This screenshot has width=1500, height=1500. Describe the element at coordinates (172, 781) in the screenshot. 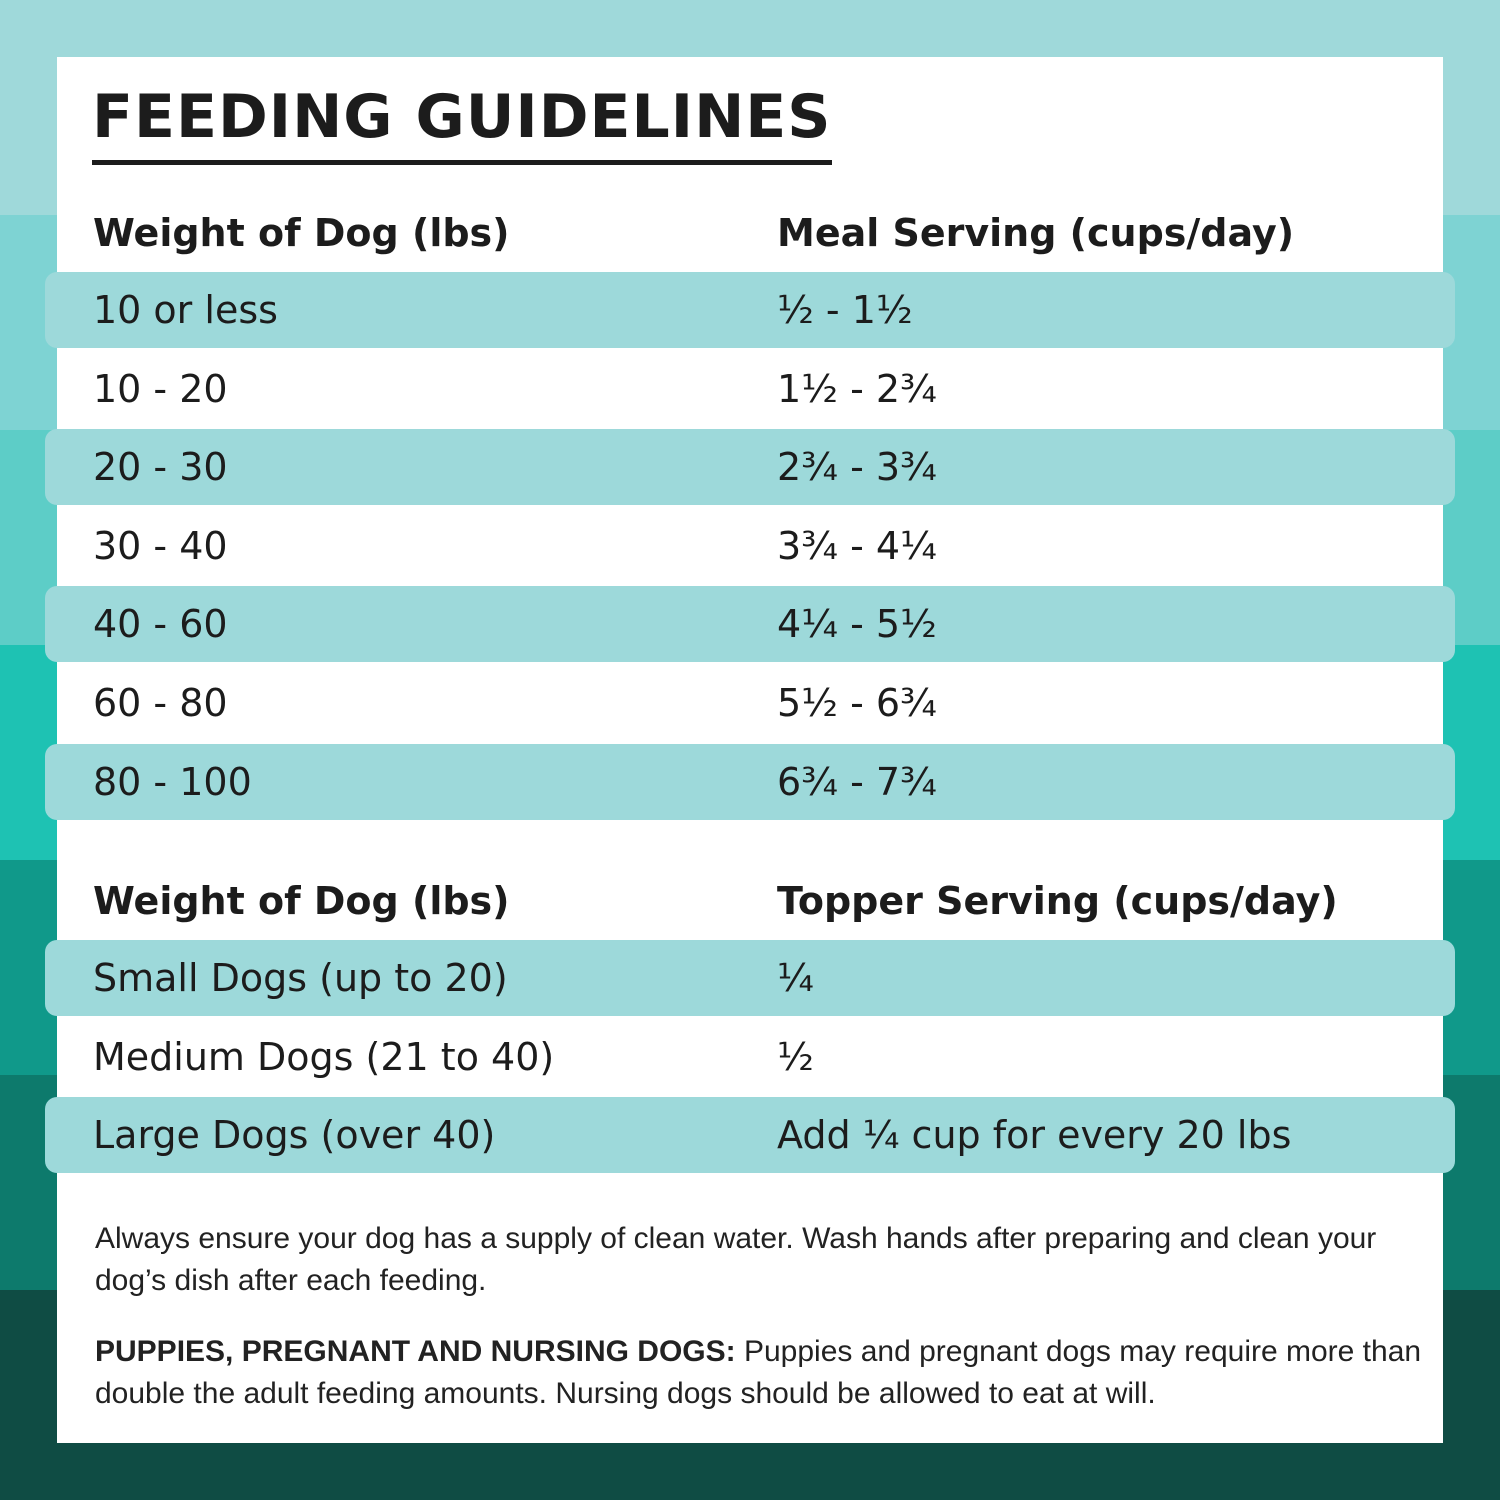

I see `table-cell: 80 - 100` at that location.